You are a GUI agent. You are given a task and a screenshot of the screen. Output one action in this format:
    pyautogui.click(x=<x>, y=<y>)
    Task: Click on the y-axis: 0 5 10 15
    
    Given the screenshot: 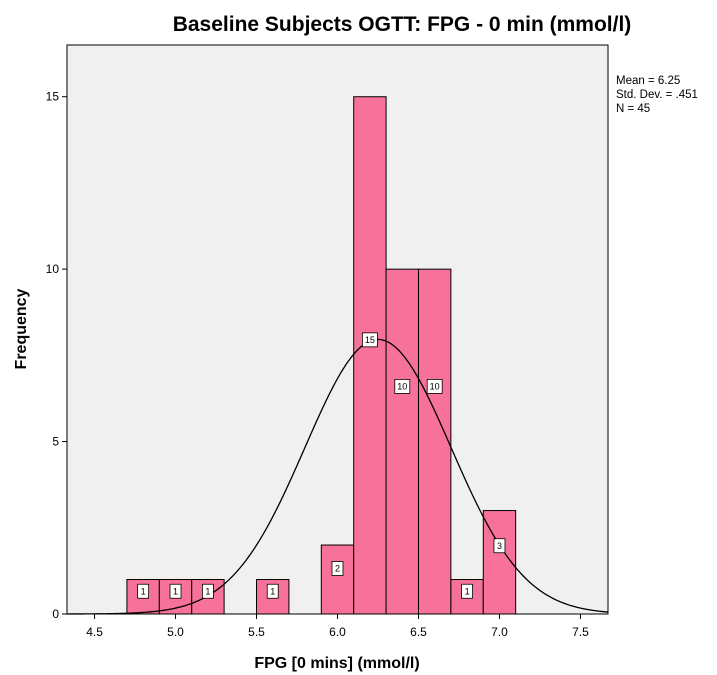 What is the action you would take?
    pyautogui.click(x=56, y=355)
    